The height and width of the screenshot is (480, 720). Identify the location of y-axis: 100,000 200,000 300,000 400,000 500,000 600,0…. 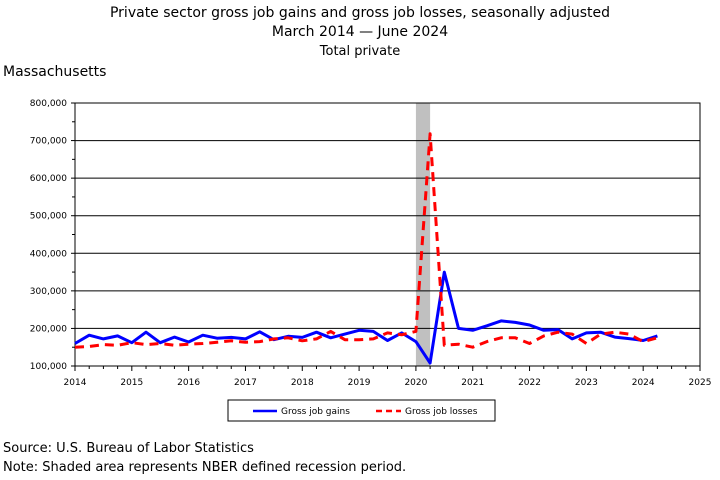
(52, 235).